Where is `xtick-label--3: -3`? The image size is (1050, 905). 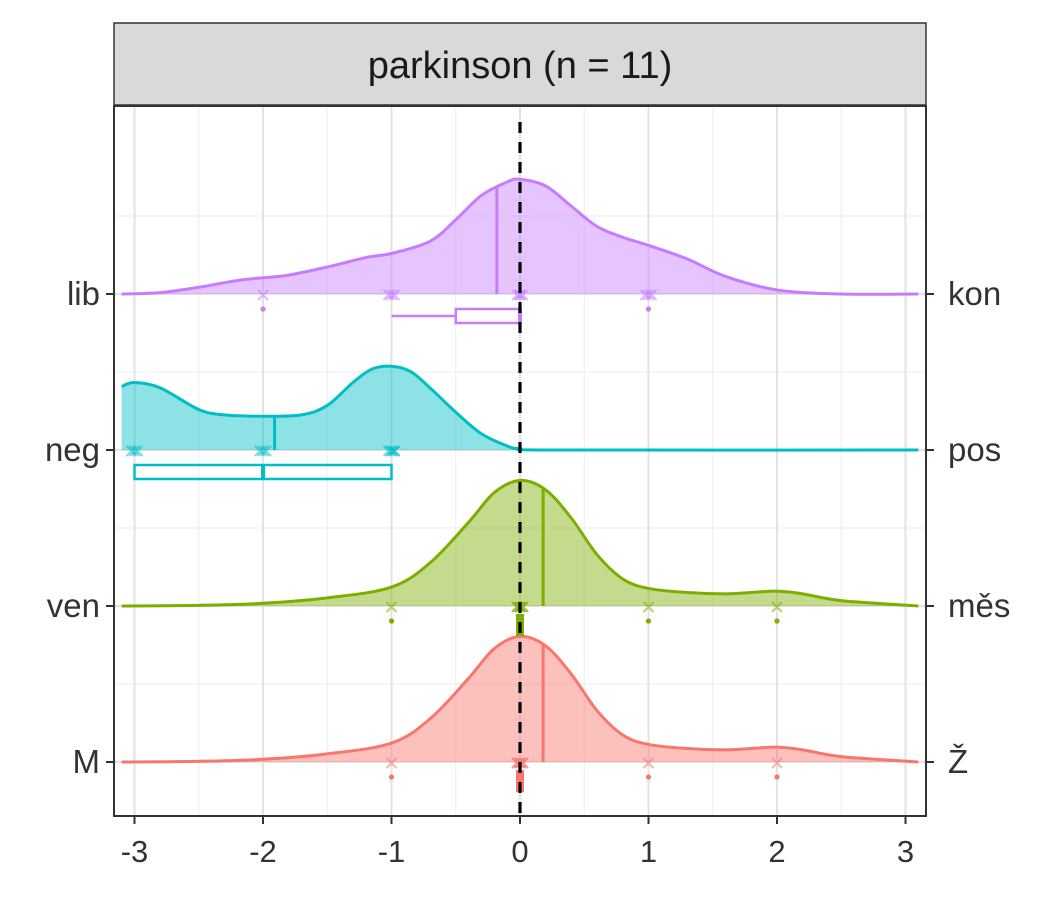 xtick-label--3: -3 is located at coordinates (135, 851).